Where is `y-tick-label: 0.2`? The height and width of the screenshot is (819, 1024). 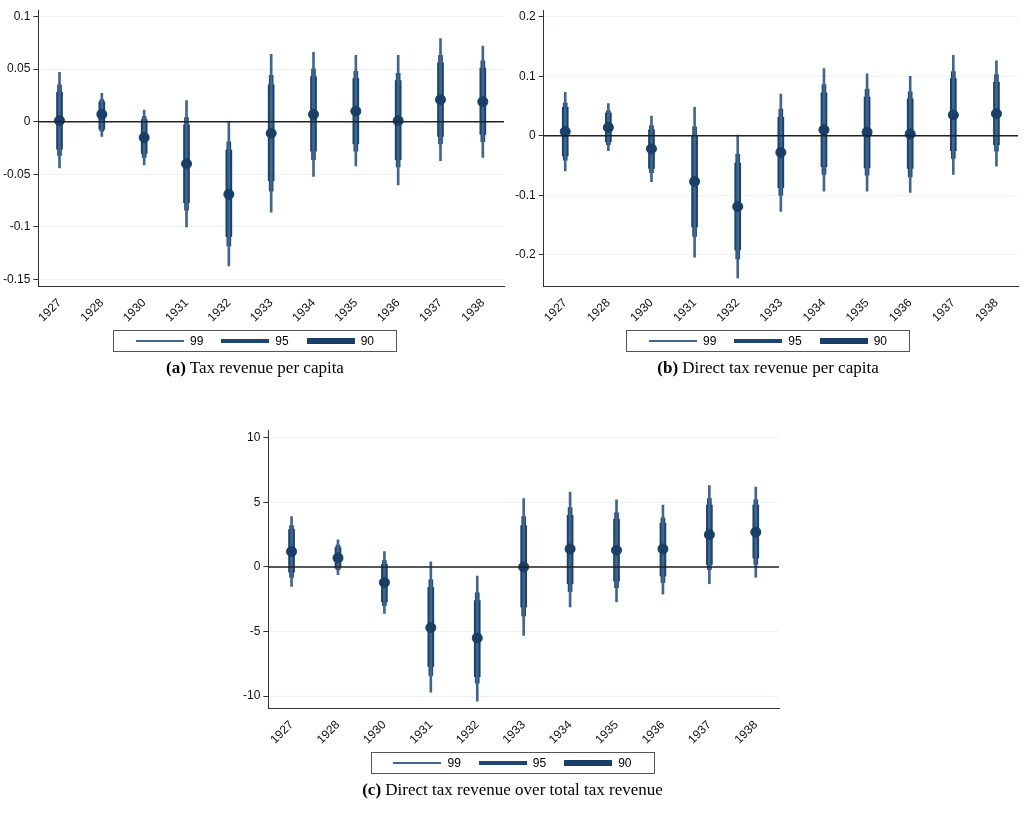 y-tick-label: 0.2 is located at coordinates (527, 16).